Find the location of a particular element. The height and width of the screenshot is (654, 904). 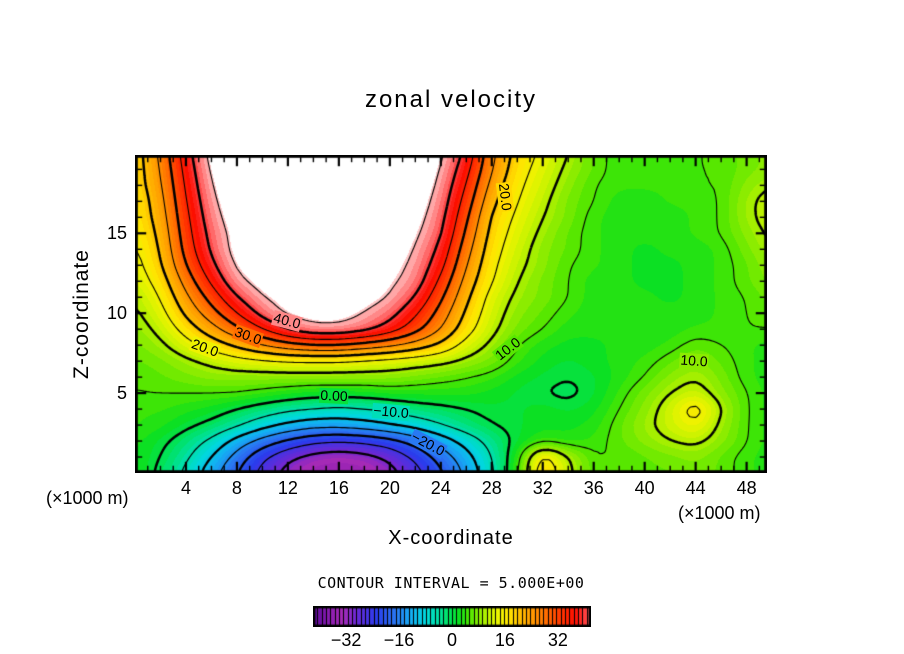

x-axis-title: X-coordinate is located at coordinates (451, 538).